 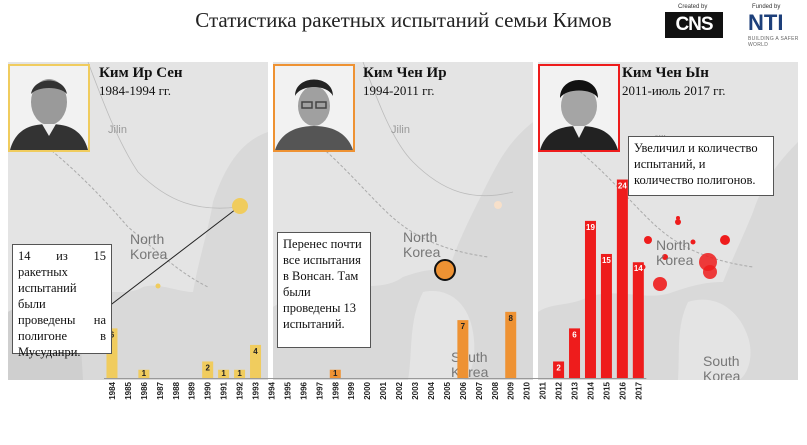 I want to click on cns-logo: CNS, so click(x=694, y=25).